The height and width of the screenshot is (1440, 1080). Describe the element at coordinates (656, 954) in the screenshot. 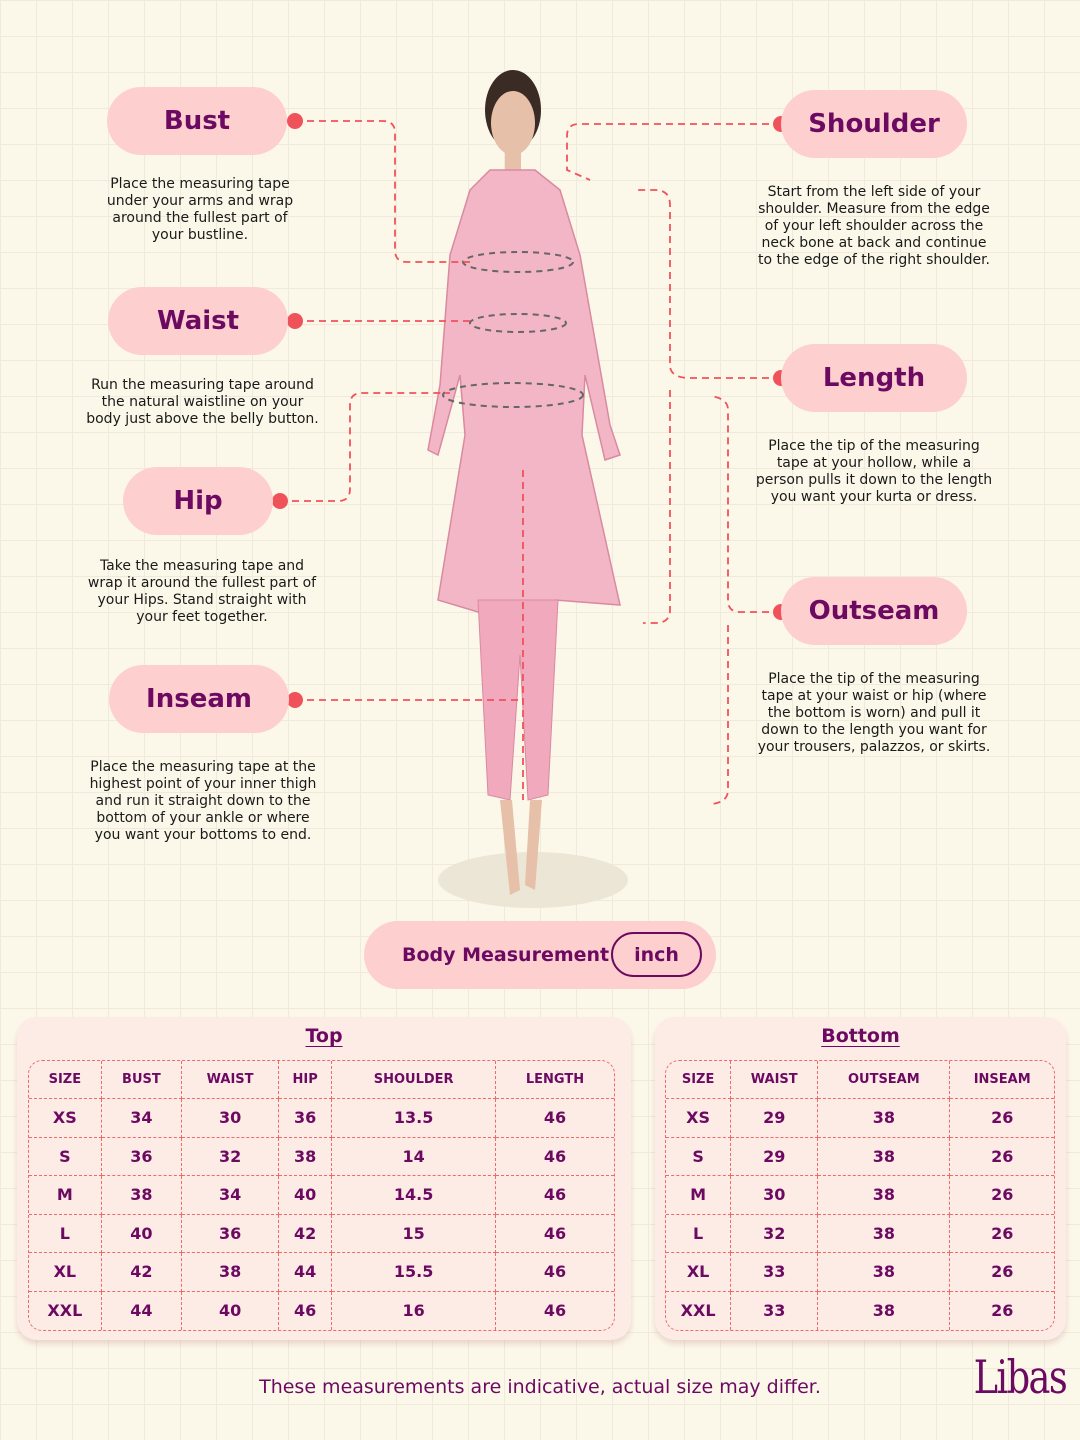

I see `unit-toggle-inch: inch` at that location.